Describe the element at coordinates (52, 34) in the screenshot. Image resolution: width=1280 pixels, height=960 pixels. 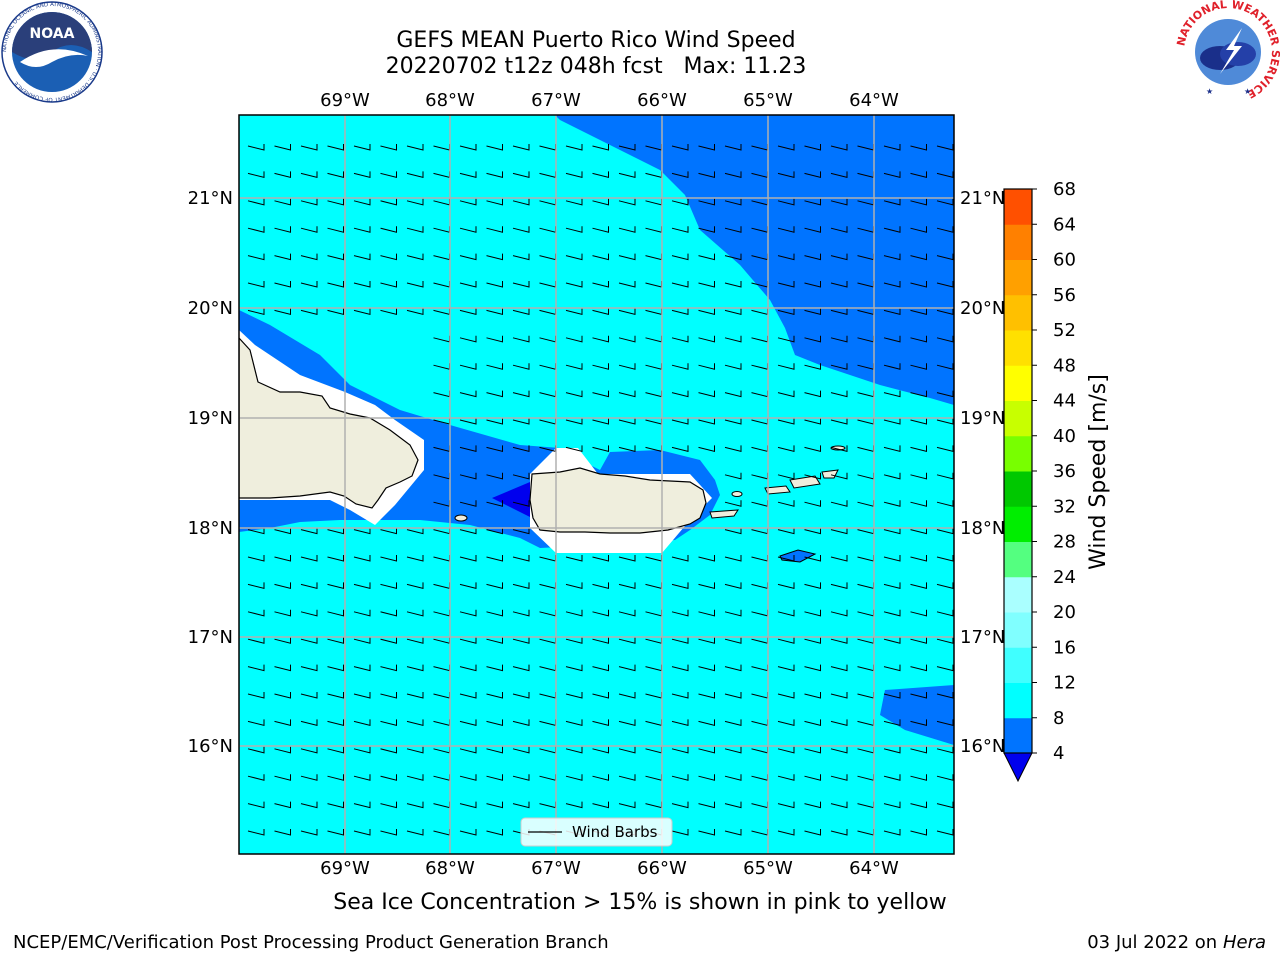
I see `noaa-logo-text: NOAA` at that location.